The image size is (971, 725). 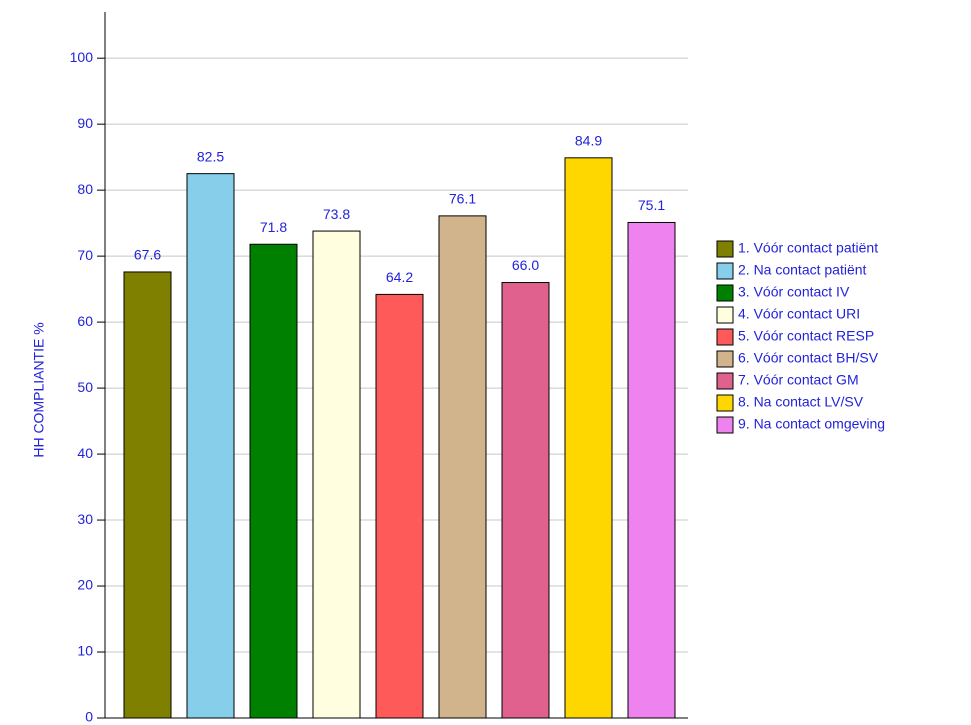 I want to click on legend-label: 1. Vóór contact patiënt, so click(x=808, y=248).